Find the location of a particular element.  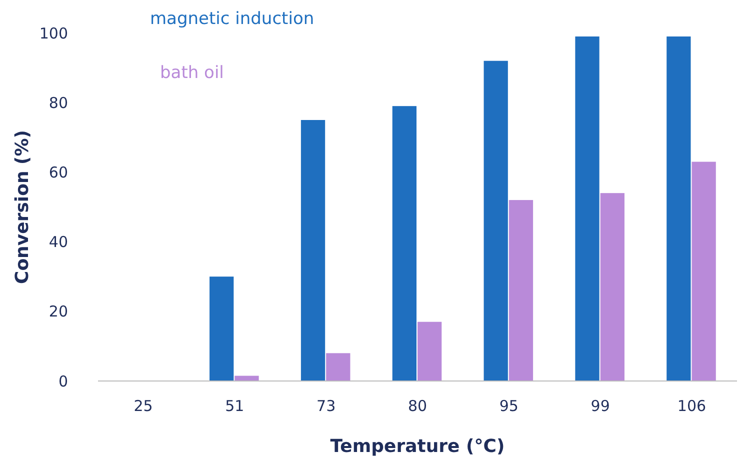

x-tick-label: 51 is located at coordinates (234, 406).